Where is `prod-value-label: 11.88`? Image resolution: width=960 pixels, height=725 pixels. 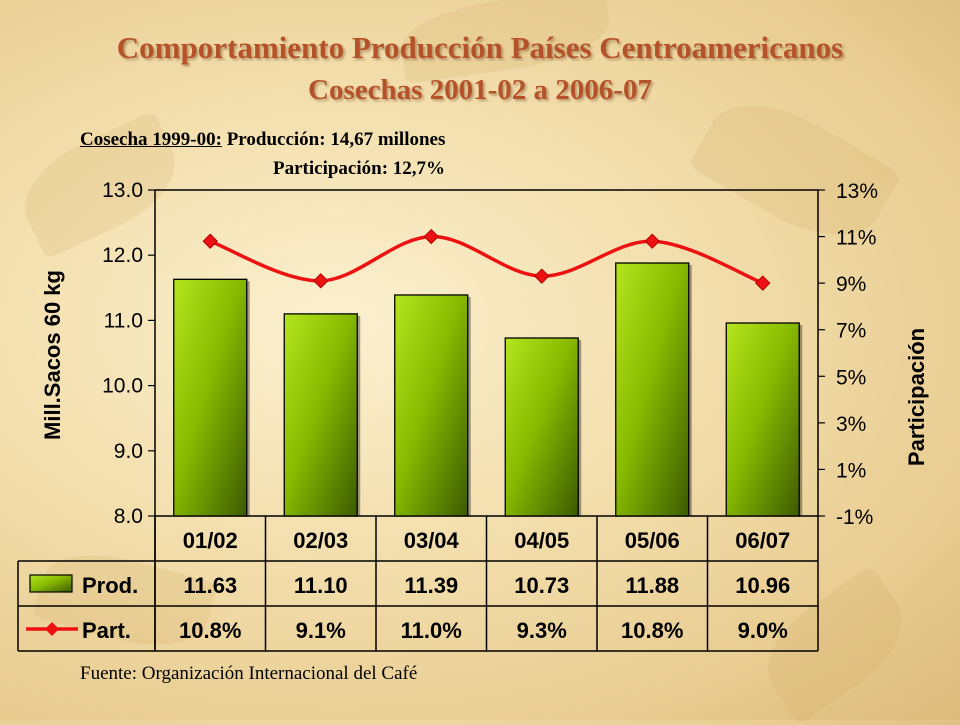 prod-value-label: 11.88 is located at coordinates (652, 585).